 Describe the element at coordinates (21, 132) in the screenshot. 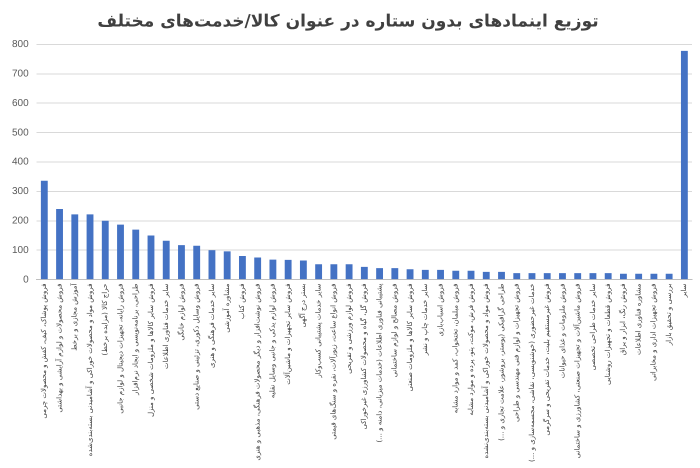

I see `y-tick-label: 500` at that location.